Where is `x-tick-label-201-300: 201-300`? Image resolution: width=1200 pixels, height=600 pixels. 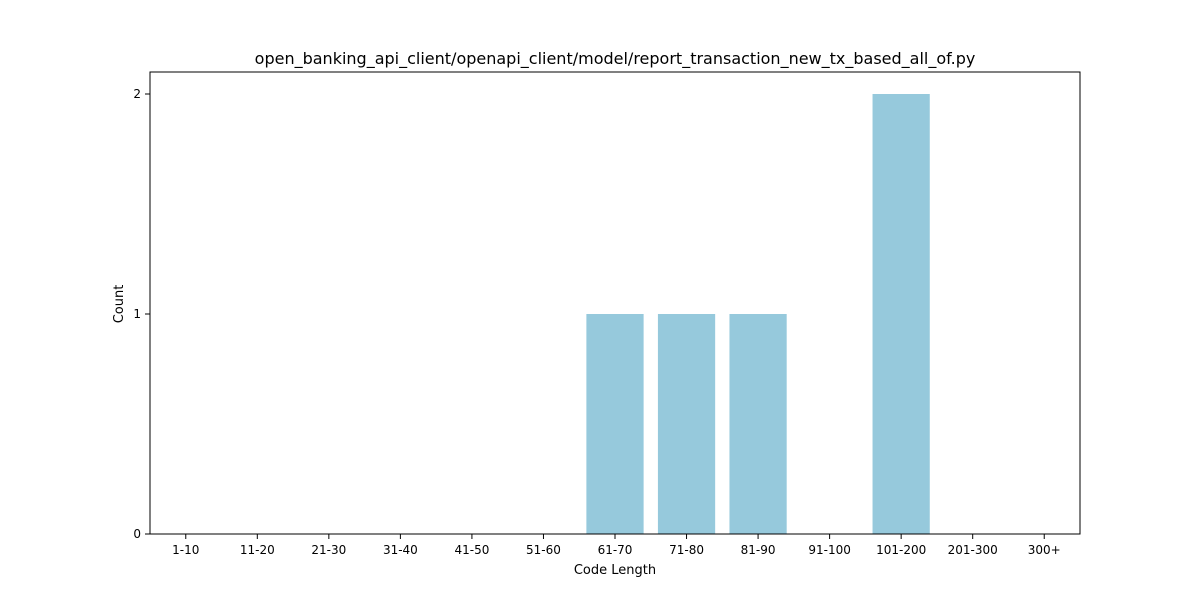 x-tick-label-201-300: 201-300 is located at coordinates (973, 550).